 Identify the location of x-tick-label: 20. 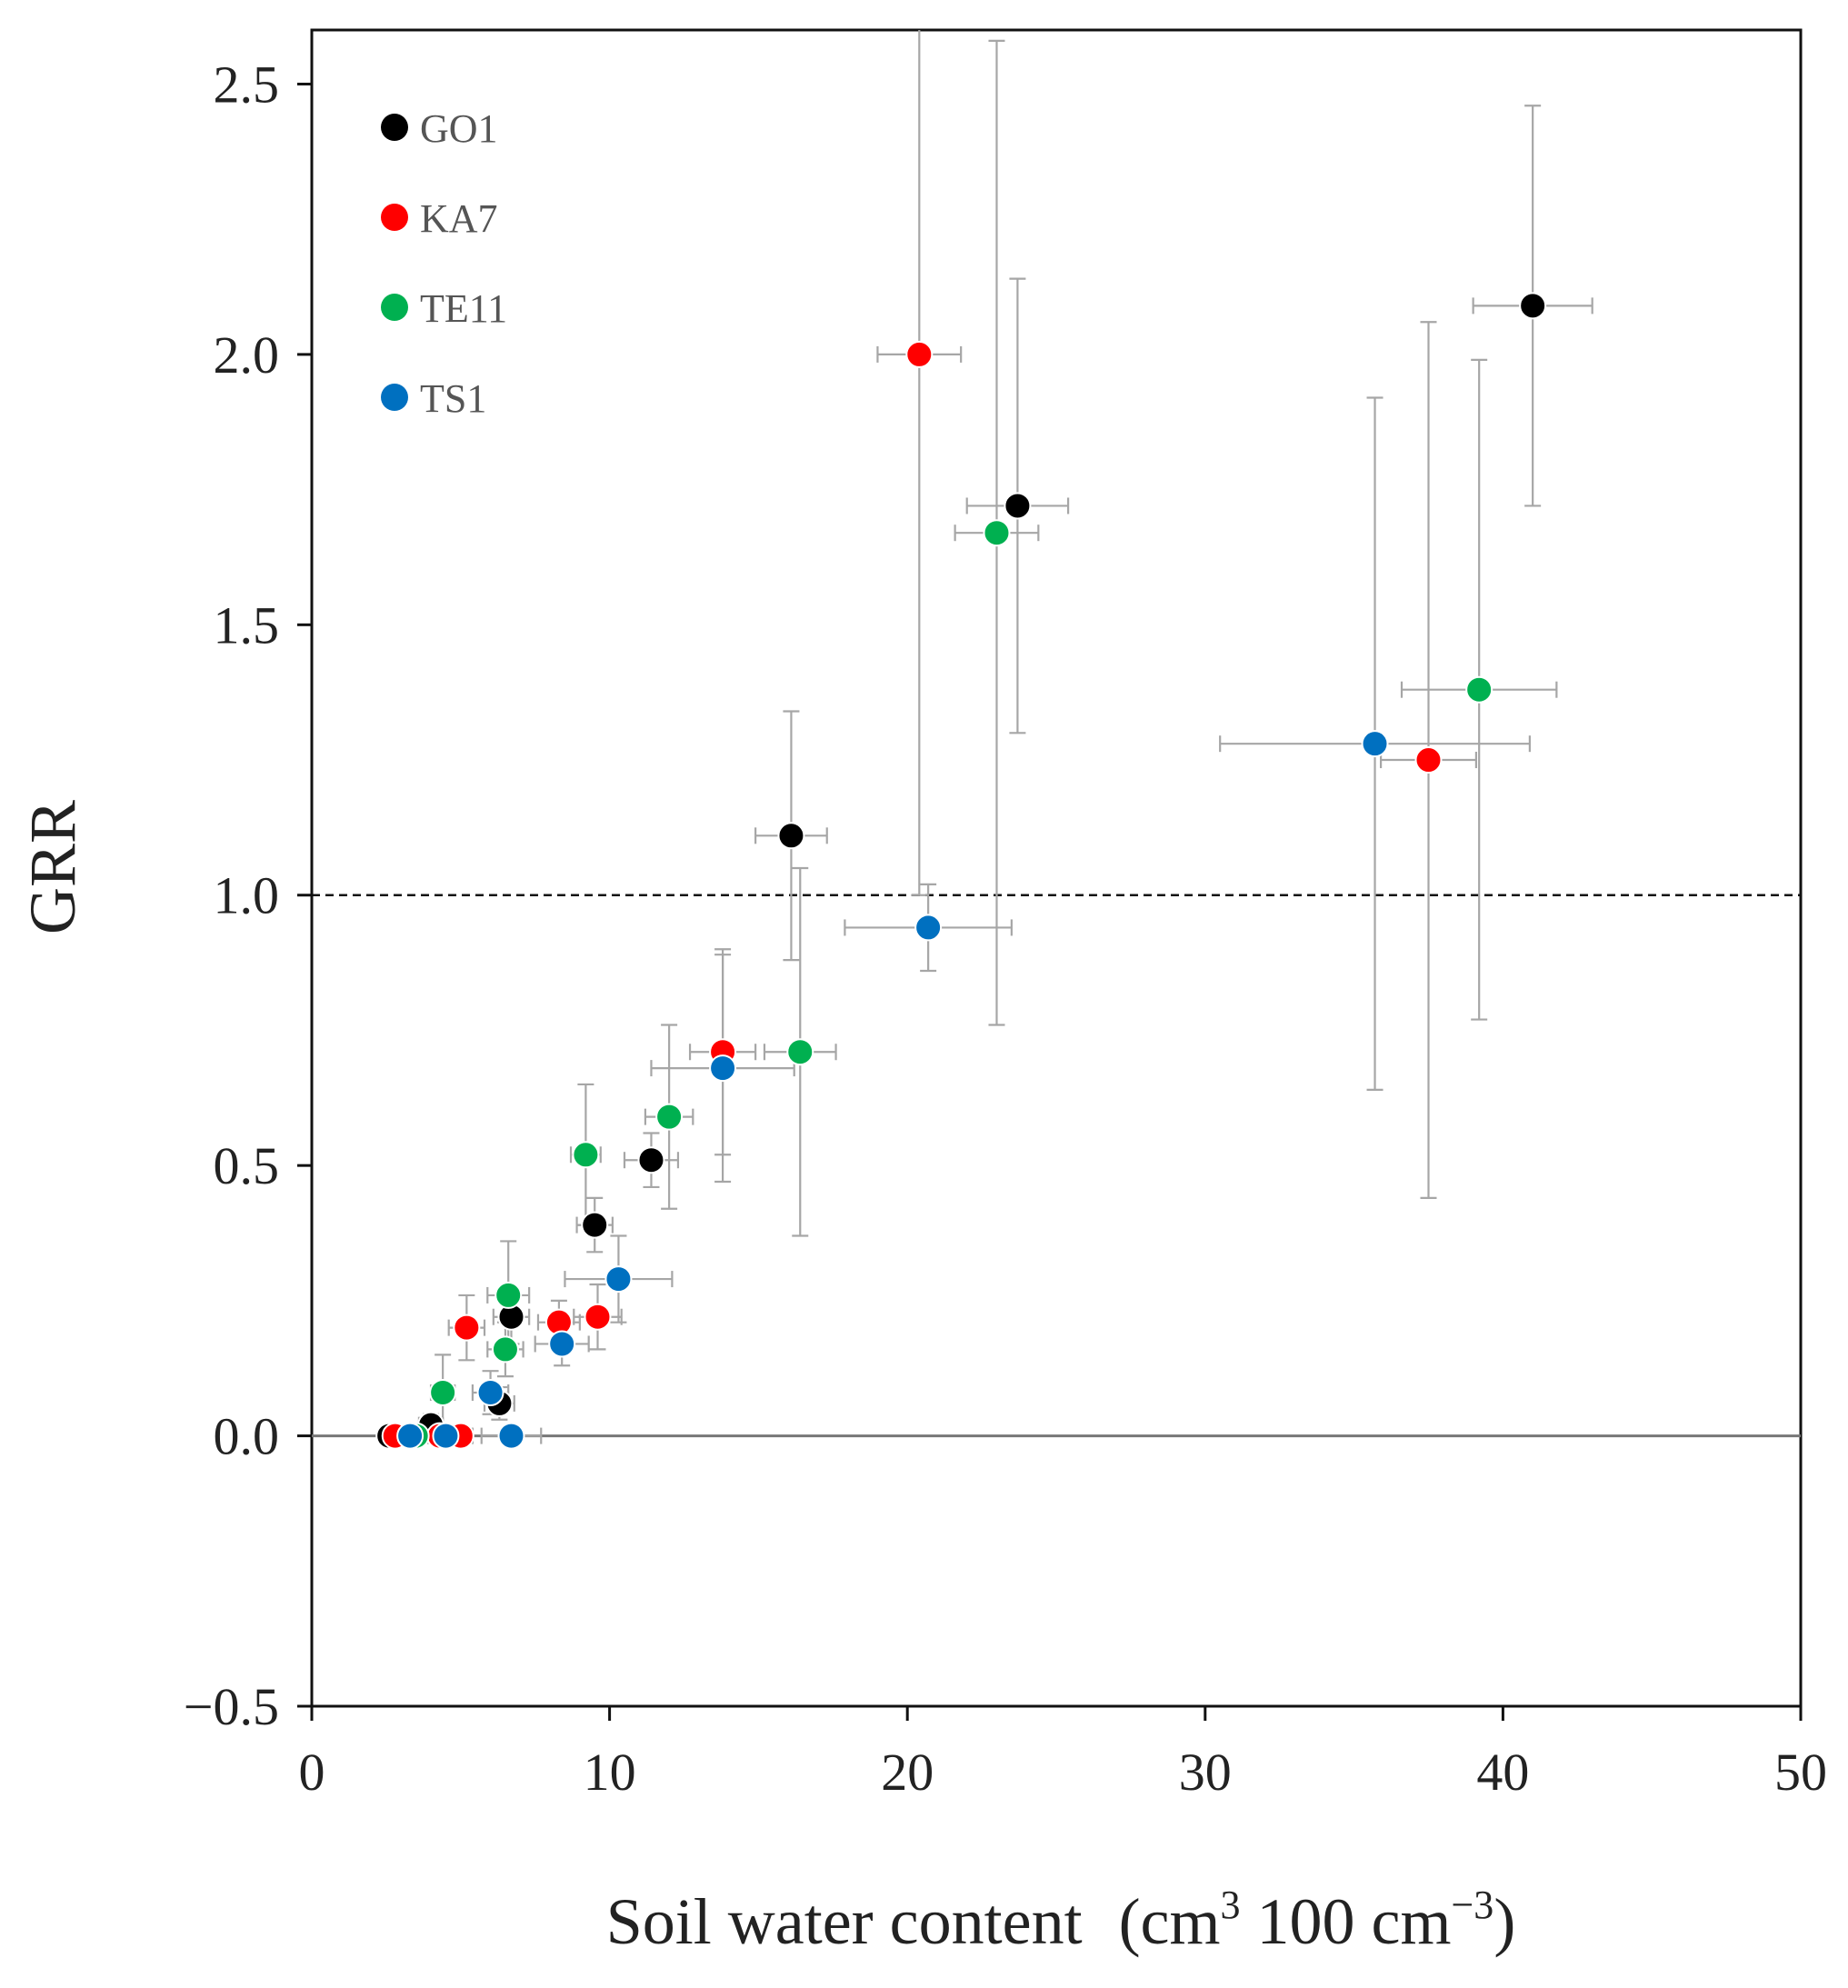
(907, 1772).